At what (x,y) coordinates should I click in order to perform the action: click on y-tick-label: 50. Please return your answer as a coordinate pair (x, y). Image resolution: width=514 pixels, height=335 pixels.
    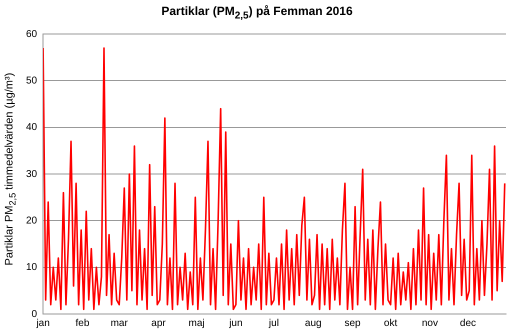
    Looking at the image, I should click on (32, 80).